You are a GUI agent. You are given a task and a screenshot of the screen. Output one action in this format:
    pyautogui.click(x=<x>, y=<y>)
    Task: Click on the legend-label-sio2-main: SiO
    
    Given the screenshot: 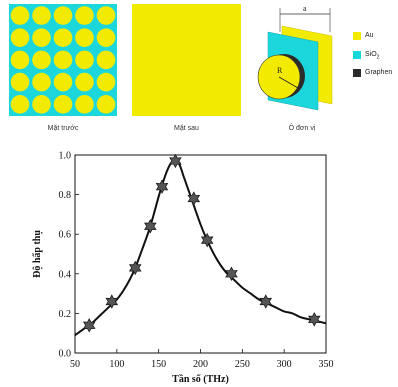 What is the action you would take?
    pyautogui.click(x=371, y=54)
    